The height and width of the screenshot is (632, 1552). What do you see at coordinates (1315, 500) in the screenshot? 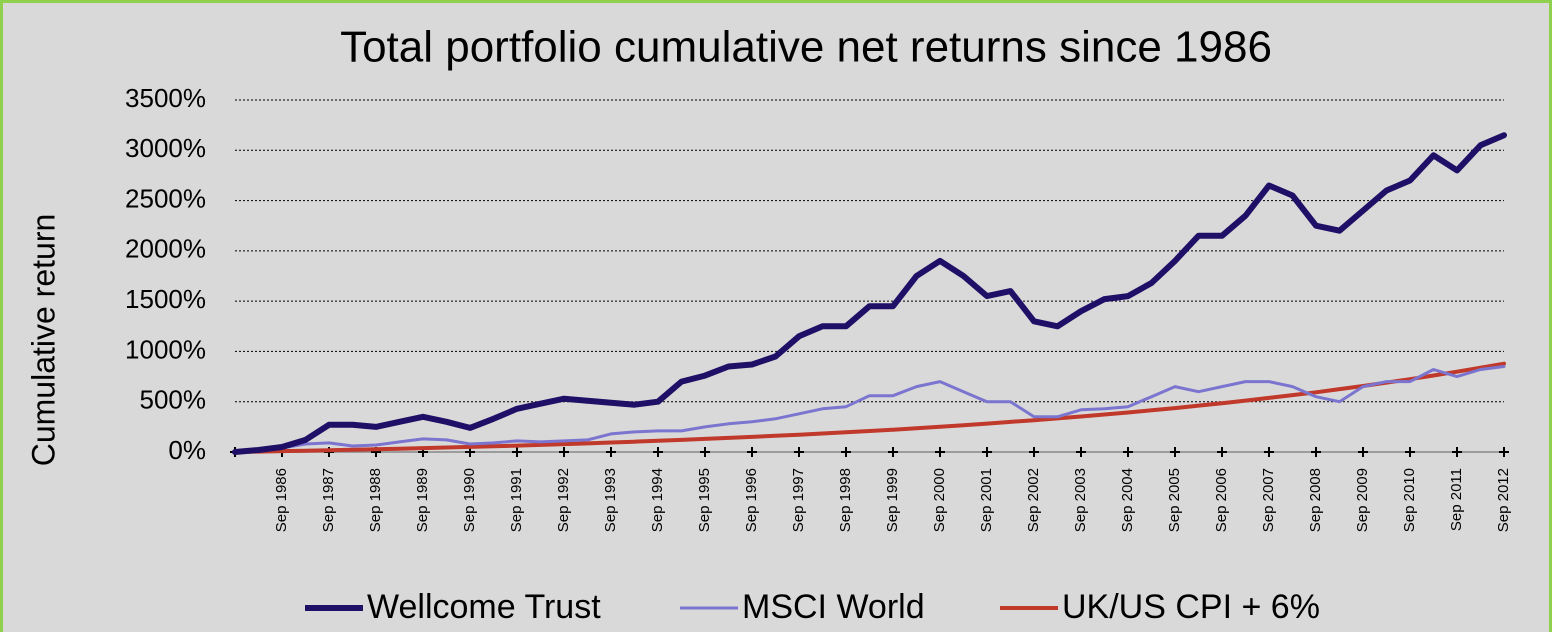
I see `x-tick-label: Sep 2008` at bounding box center [1315, 500].